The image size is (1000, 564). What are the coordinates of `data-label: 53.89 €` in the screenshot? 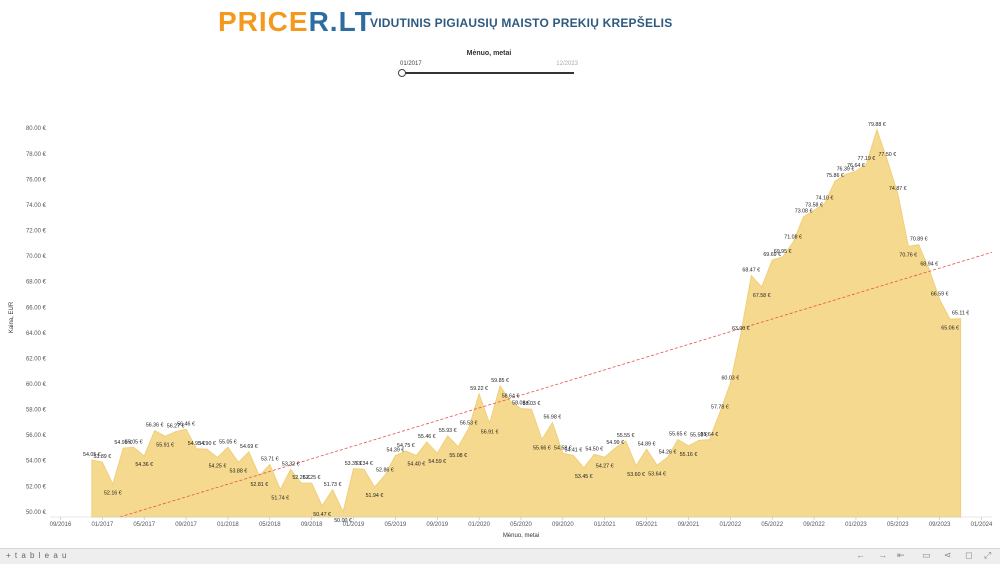 It's located at (102, 457).